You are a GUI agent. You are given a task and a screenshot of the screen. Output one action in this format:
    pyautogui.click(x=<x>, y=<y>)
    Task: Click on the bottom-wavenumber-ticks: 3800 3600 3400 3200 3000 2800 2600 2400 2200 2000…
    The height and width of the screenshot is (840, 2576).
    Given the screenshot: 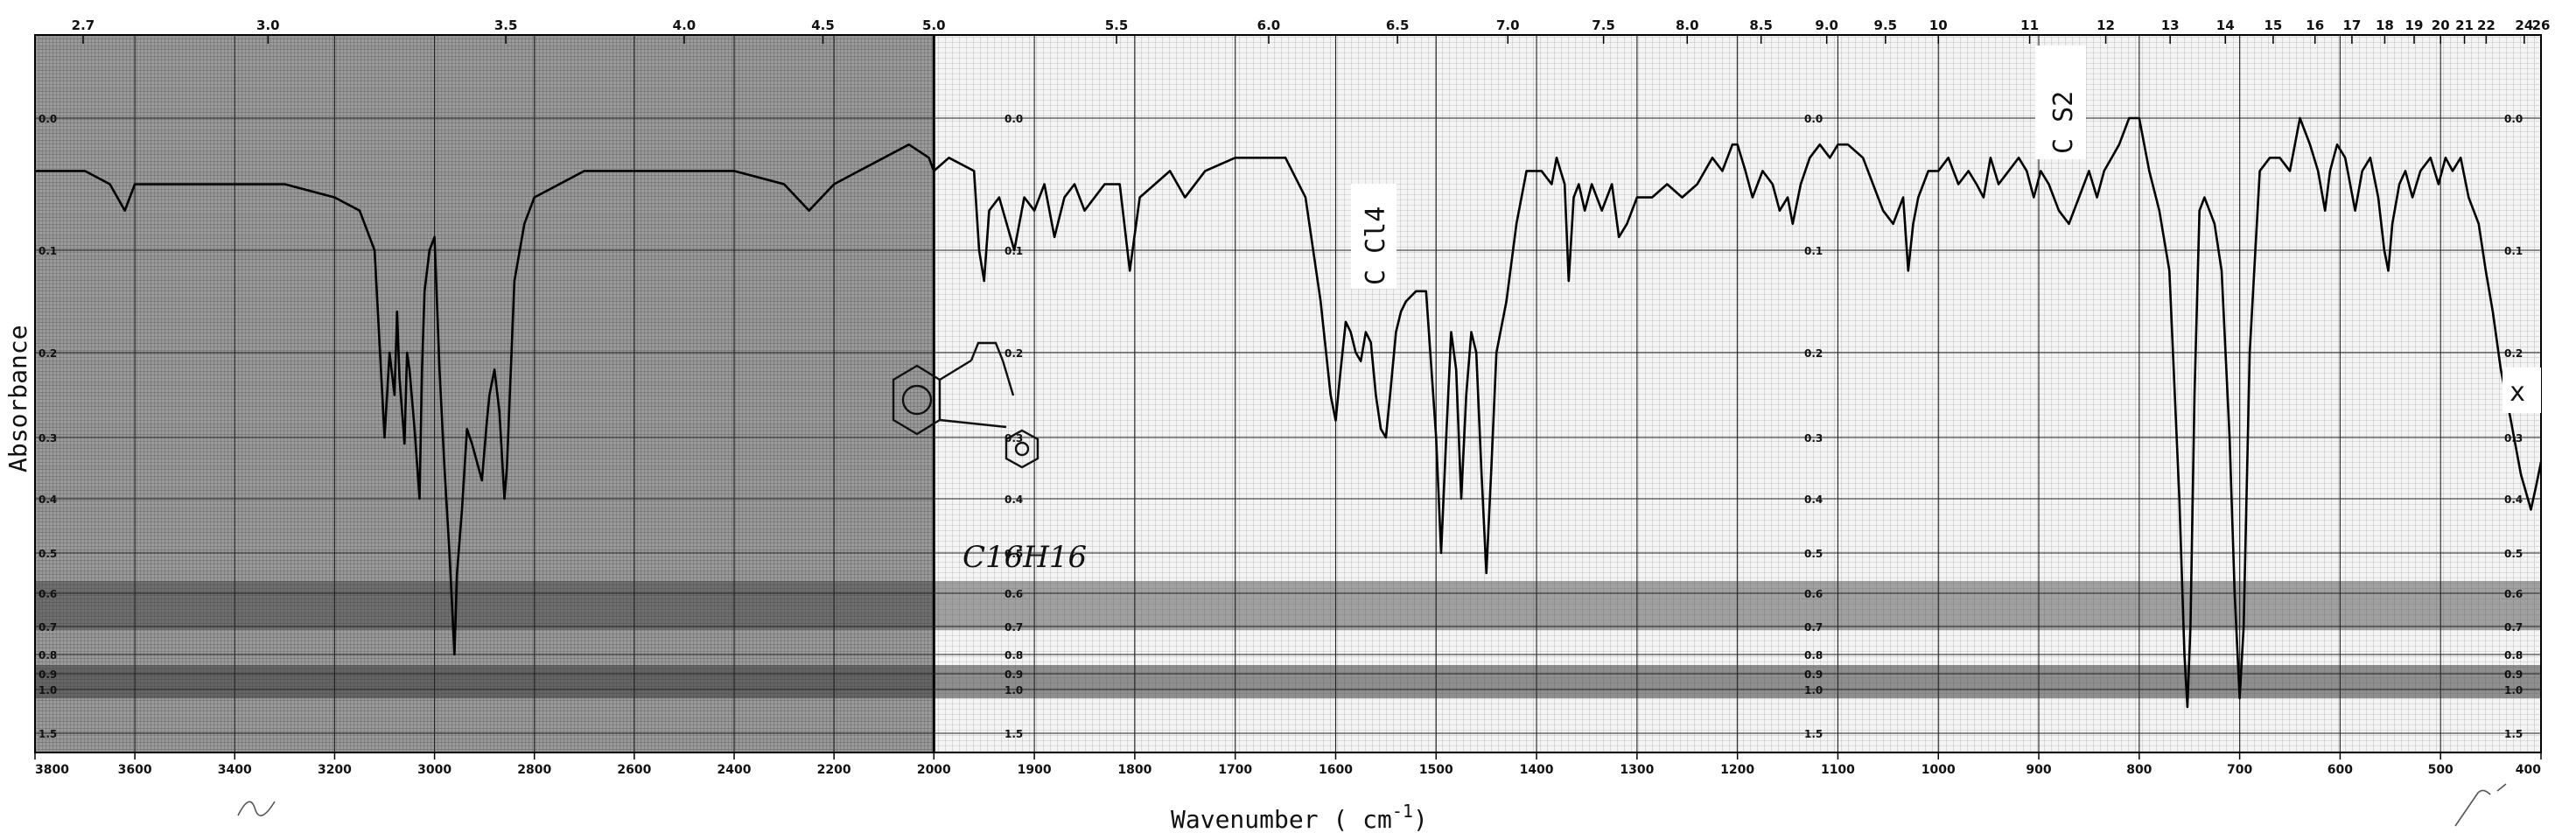 What is the action you would take?
    pyautogui.click(x=1288, y=764)
    